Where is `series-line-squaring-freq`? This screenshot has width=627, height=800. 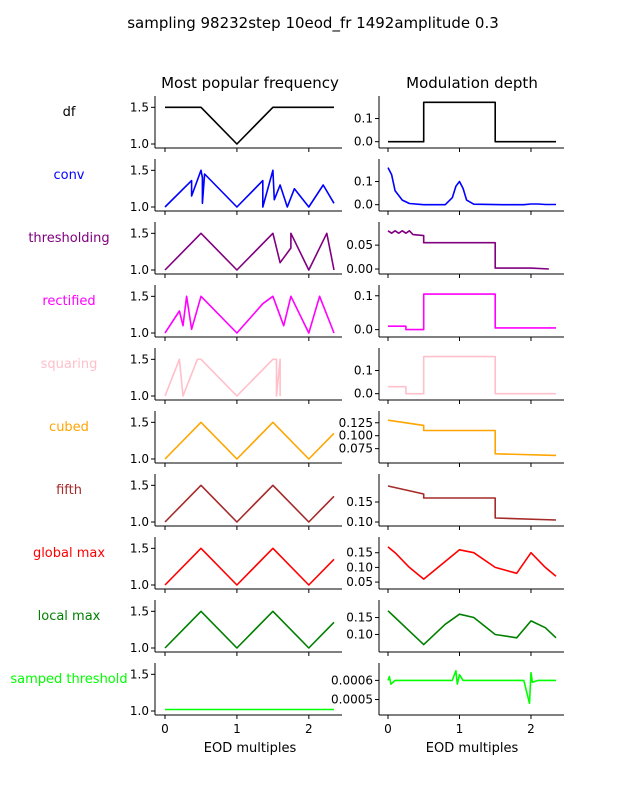 series-line-squaring-freq is located at coordinates (222, 377).